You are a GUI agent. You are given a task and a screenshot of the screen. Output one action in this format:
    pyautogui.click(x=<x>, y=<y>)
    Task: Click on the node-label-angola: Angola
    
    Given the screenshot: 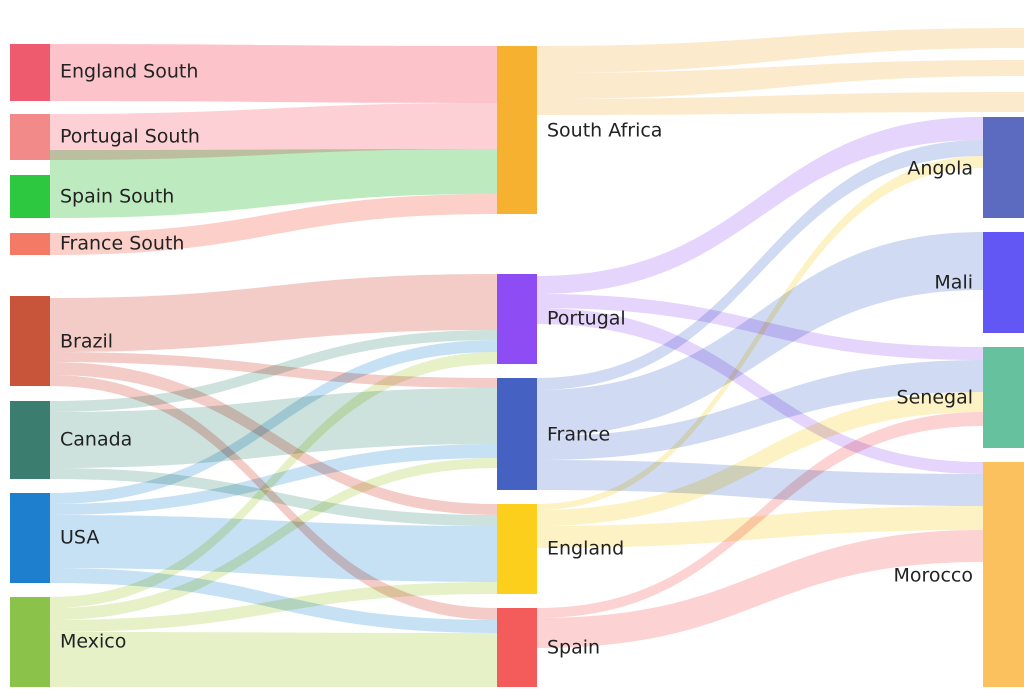 What is the action you would take?
    pyautogui.click(x=940, y=169)
    